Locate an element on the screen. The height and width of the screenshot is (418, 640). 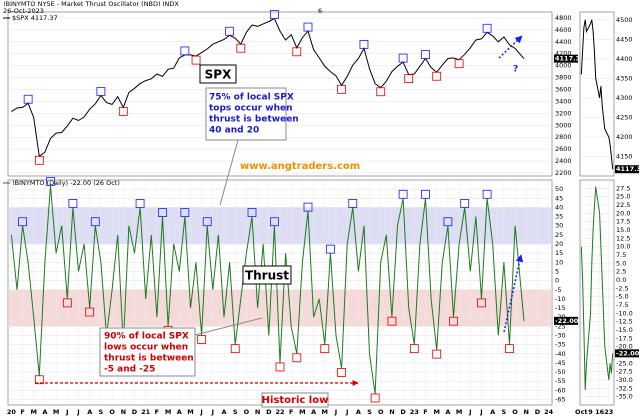
header-date: 26-Oct-2023 is located at coordinates (23, 11).